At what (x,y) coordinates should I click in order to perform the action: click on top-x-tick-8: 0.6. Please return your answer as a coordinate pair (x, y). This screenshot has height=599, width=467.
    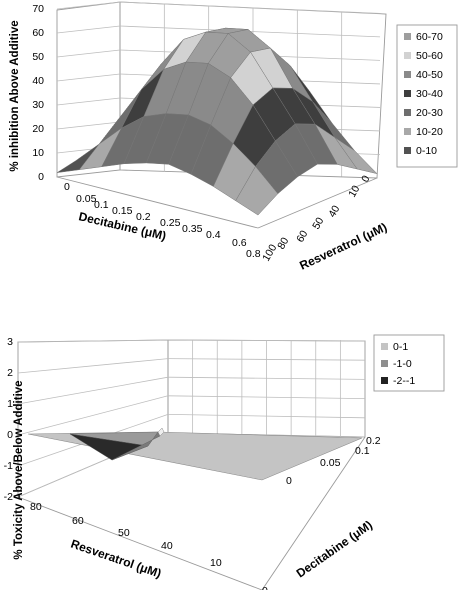
    Looking at the image, I should click on (239, 243).